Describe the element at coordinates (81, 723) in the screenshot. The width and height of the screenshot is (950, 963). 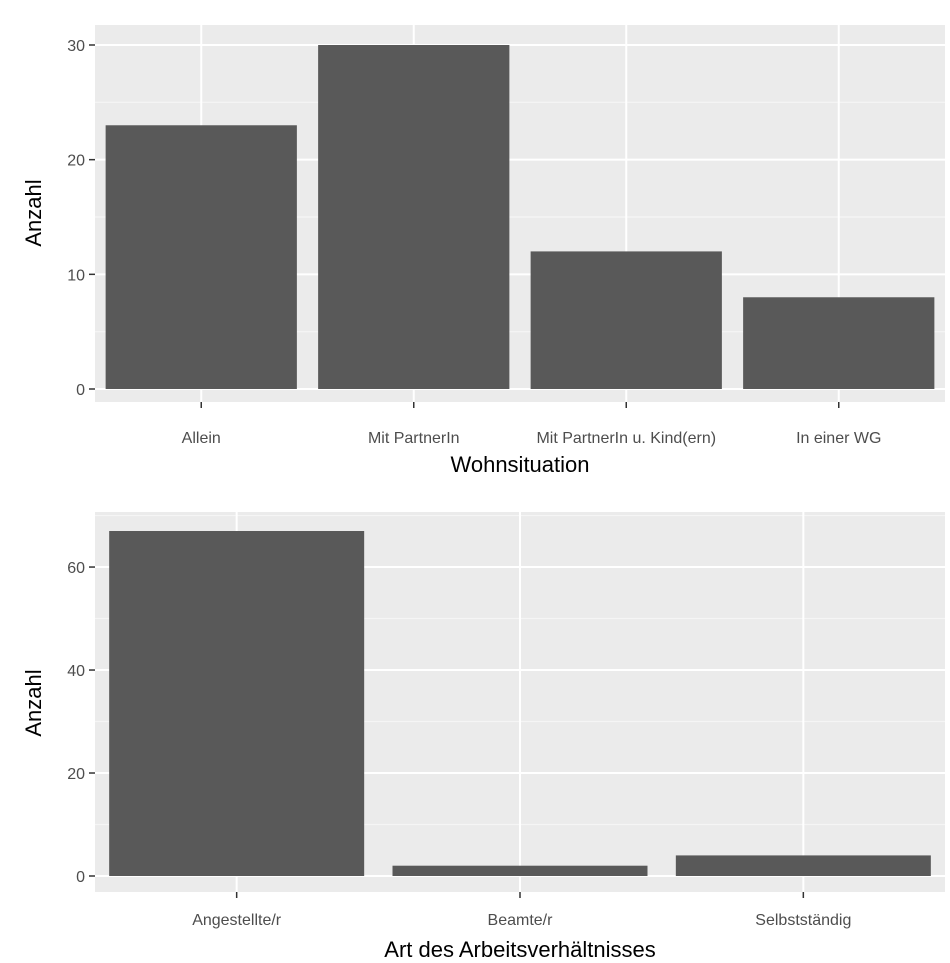
I see `y-axis-ticks: 0 20 40 60` at that location.